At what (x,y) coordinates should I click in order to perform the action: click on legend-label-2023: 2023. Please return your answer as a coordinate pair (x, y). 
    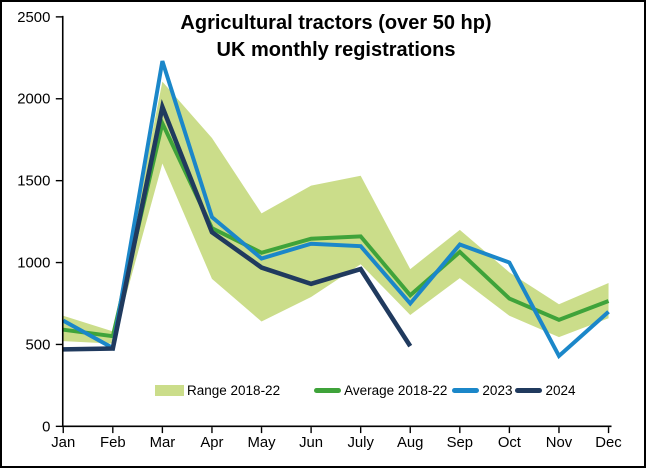
    Looking at the image, I should click on (497, 390).